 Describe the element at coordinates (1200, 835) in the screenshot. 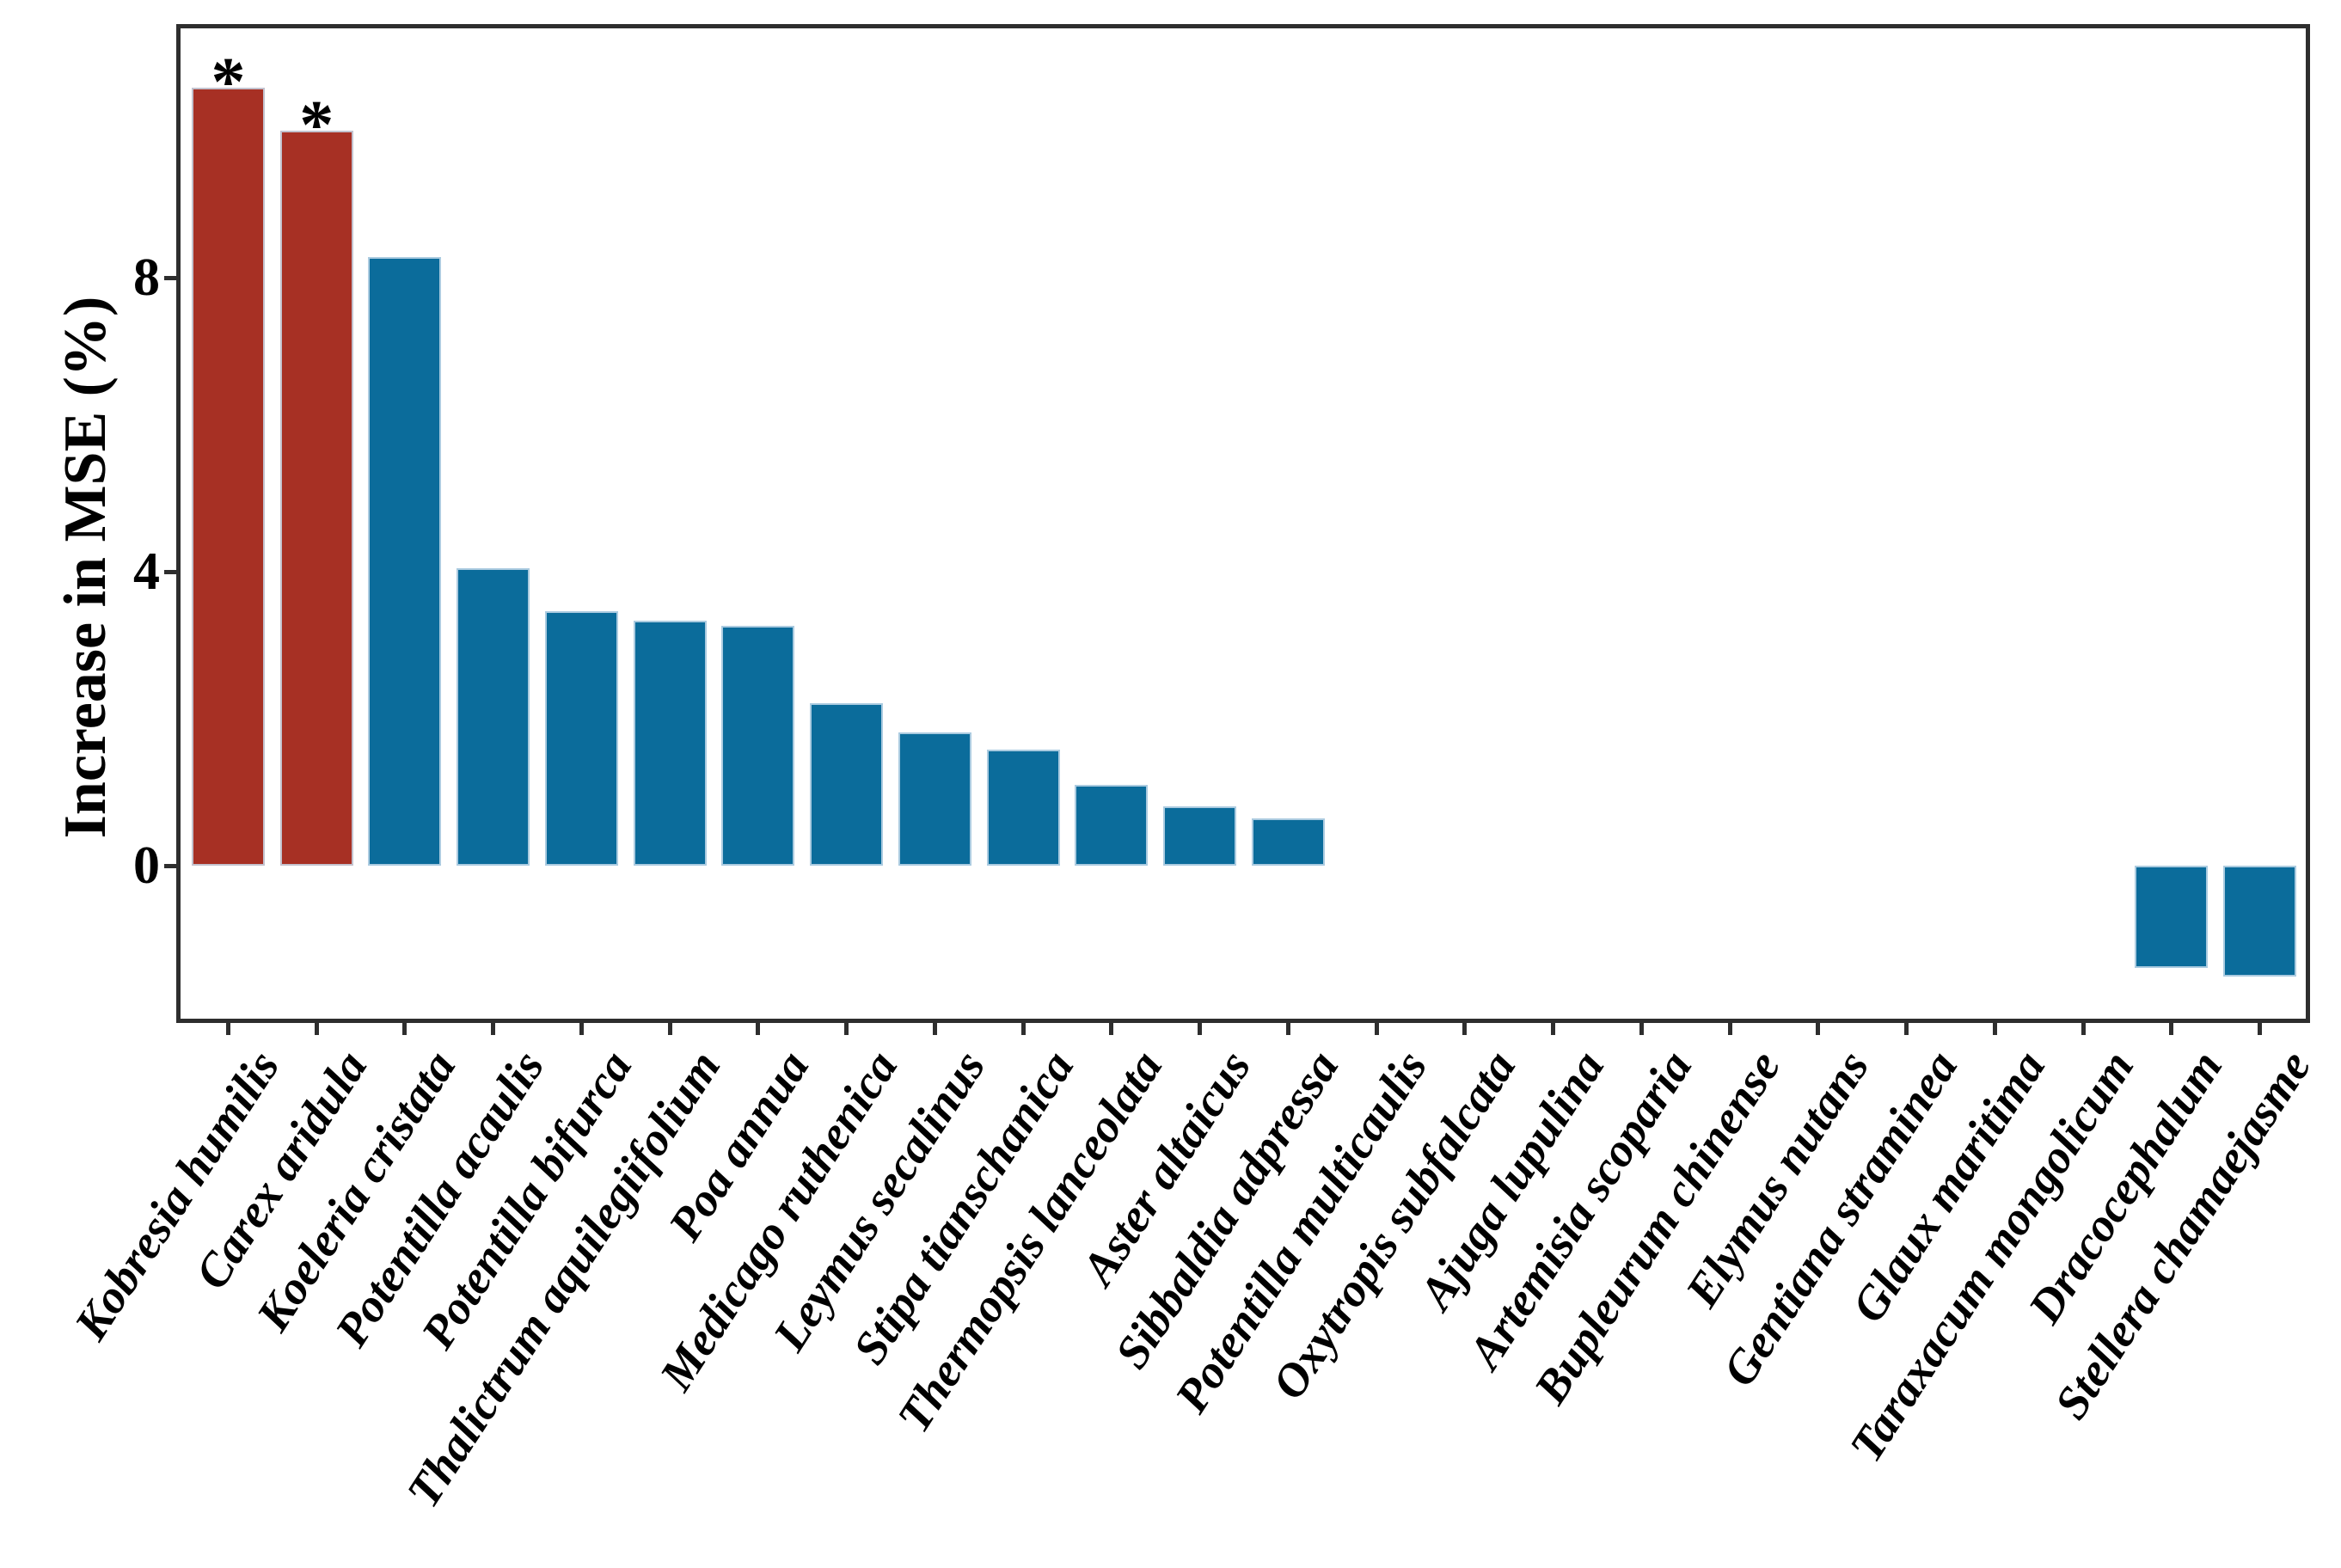

I see `bar-aster-altaicus` at that location.